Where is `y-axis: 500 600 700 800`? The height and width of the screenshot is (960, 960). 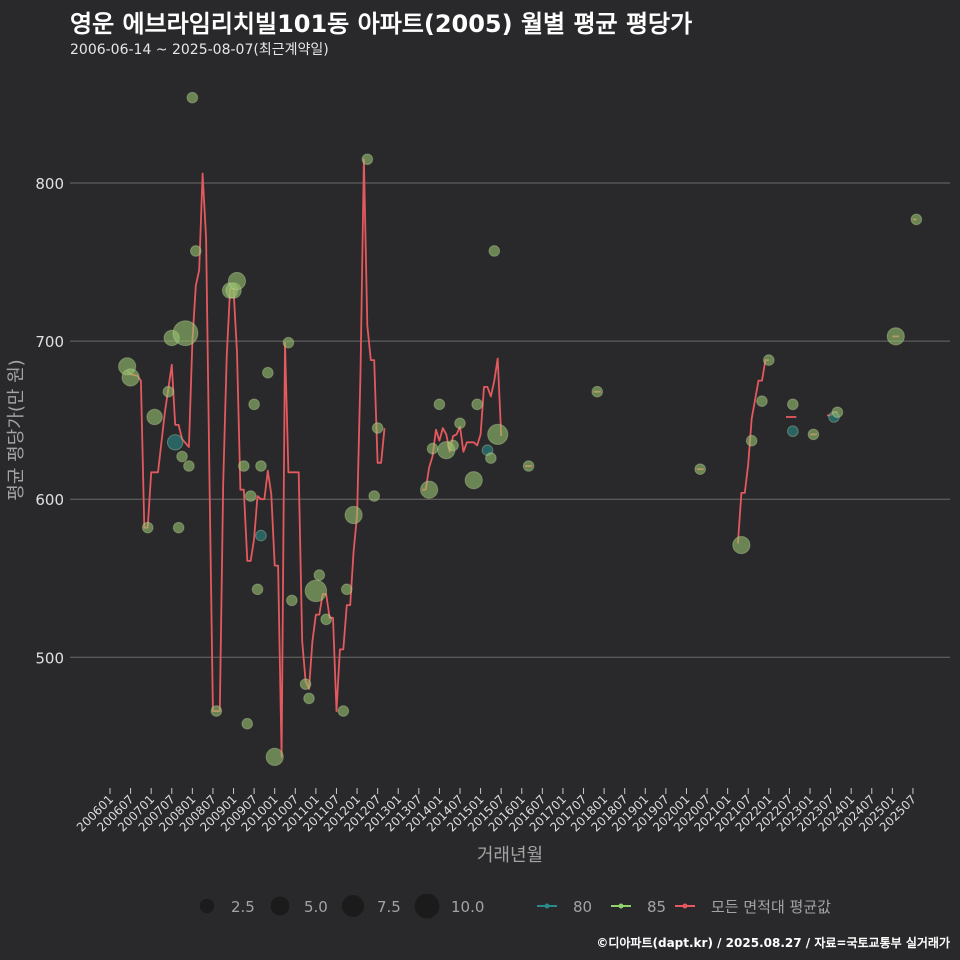
y-axis: 500 600 700 800 is located at coordinates (49, 421).